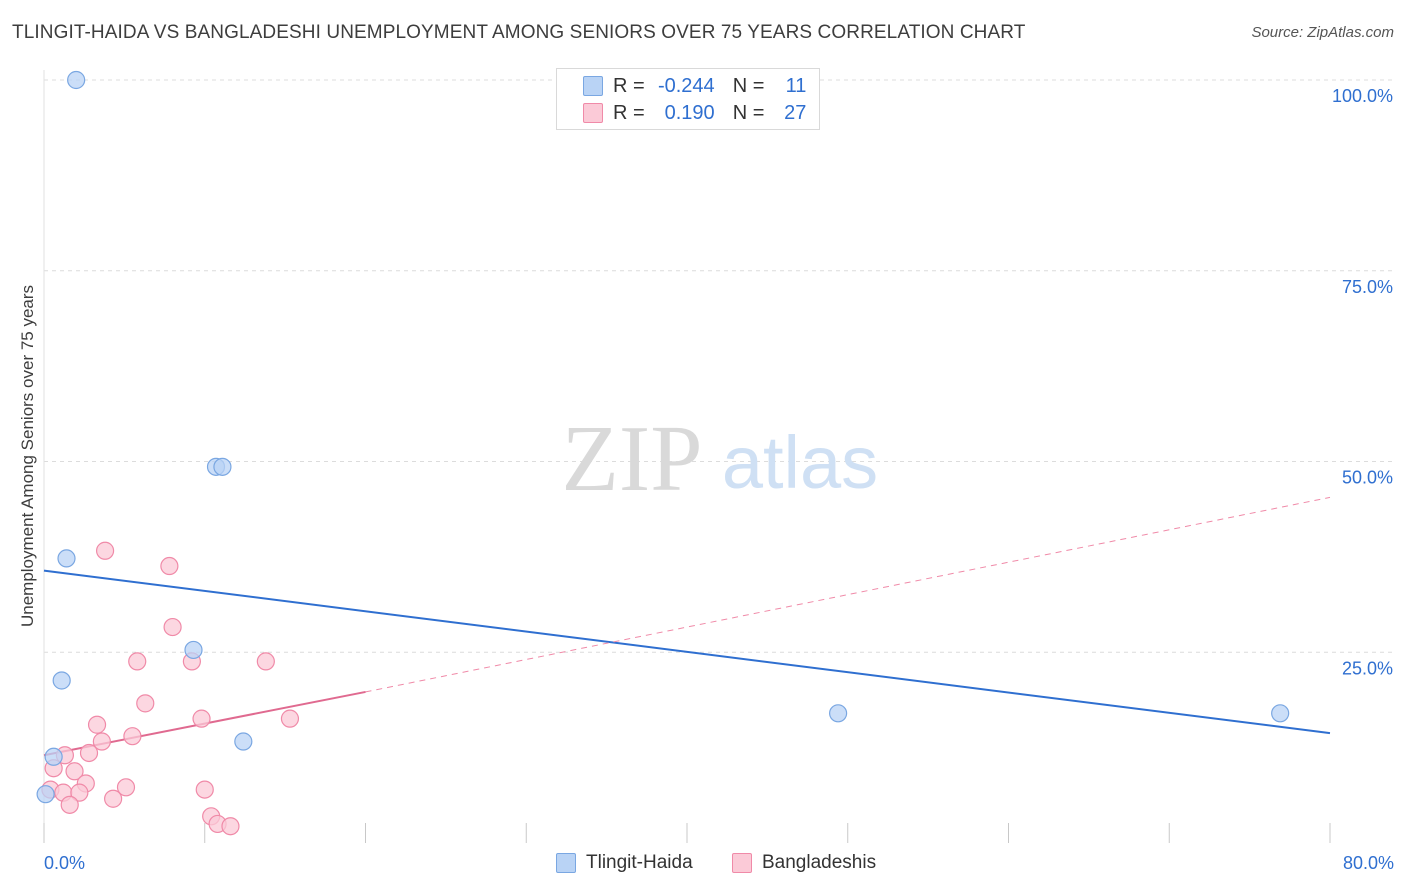  What do you see at coordinates (796, 85) in the screenshot?
I see `legend-n-value: 11` at bounding box center [796, 85].